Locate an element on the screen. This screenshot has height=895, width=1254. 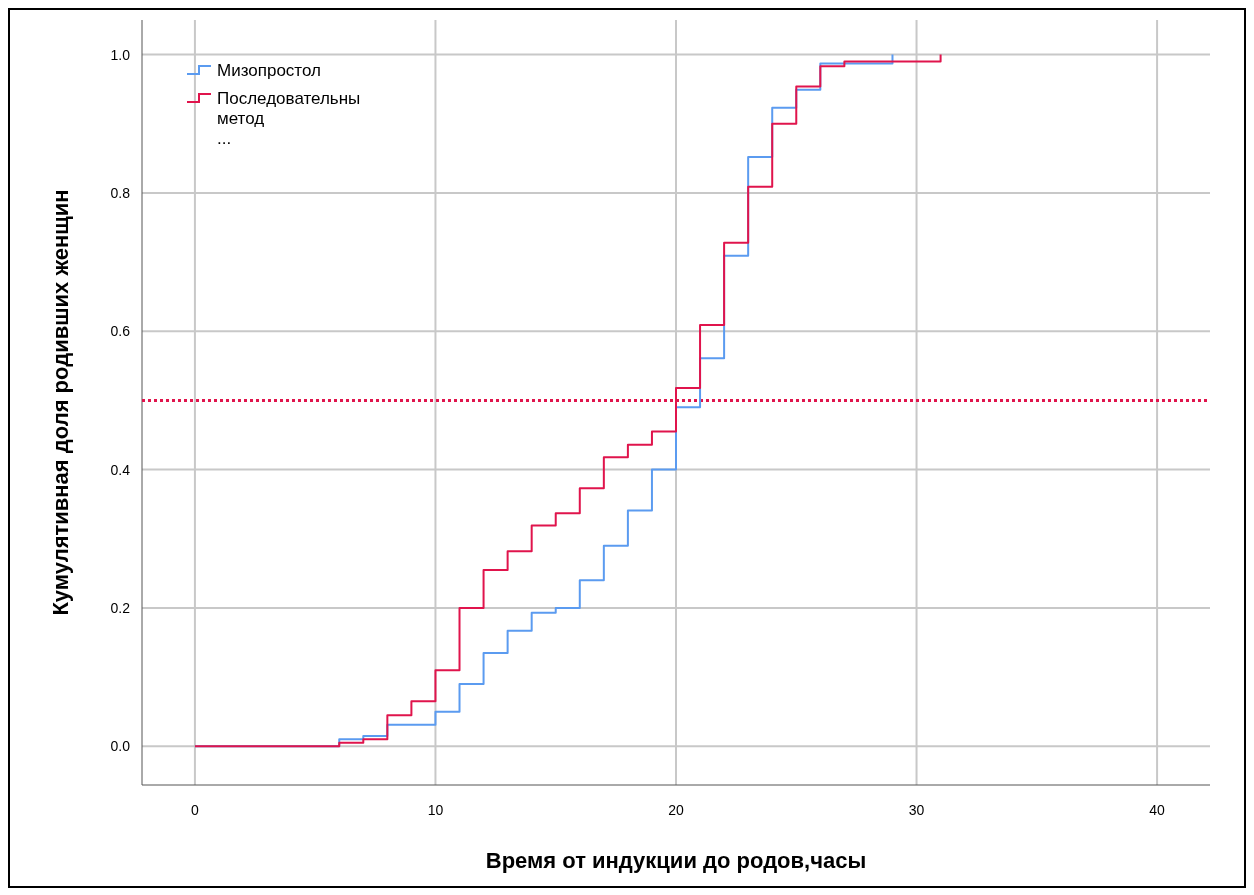
y-tick-label: 1.0 is located at coordinates (120, 54).